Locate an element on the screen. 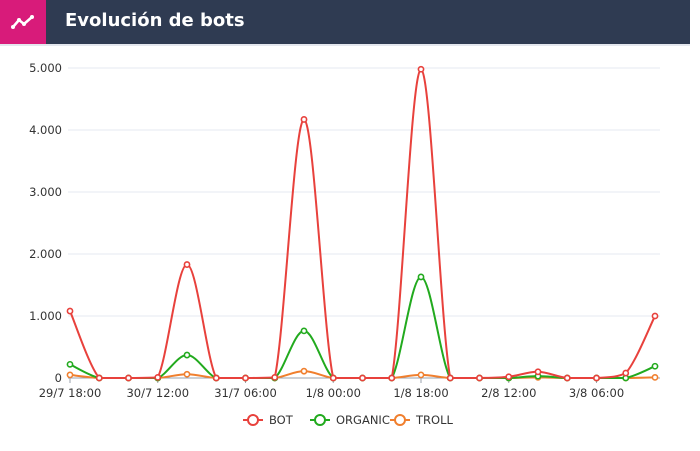  trend-line-icon is located at coordinates (23, 22).